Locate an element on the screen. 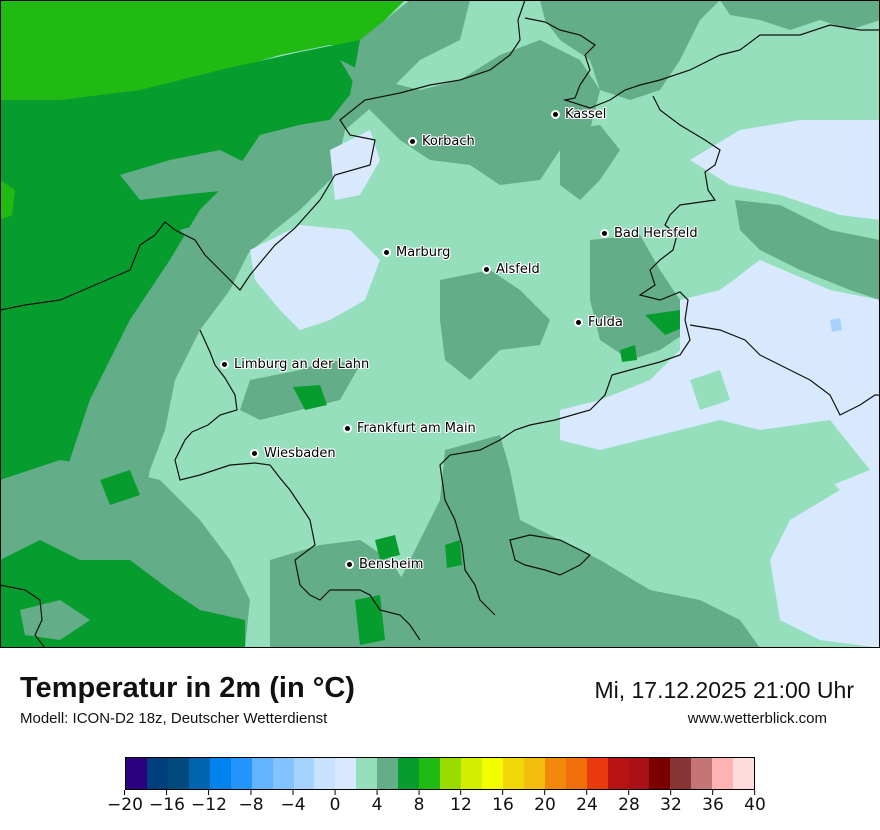  legend-tick: 4 is located at coordinates (377, 802).